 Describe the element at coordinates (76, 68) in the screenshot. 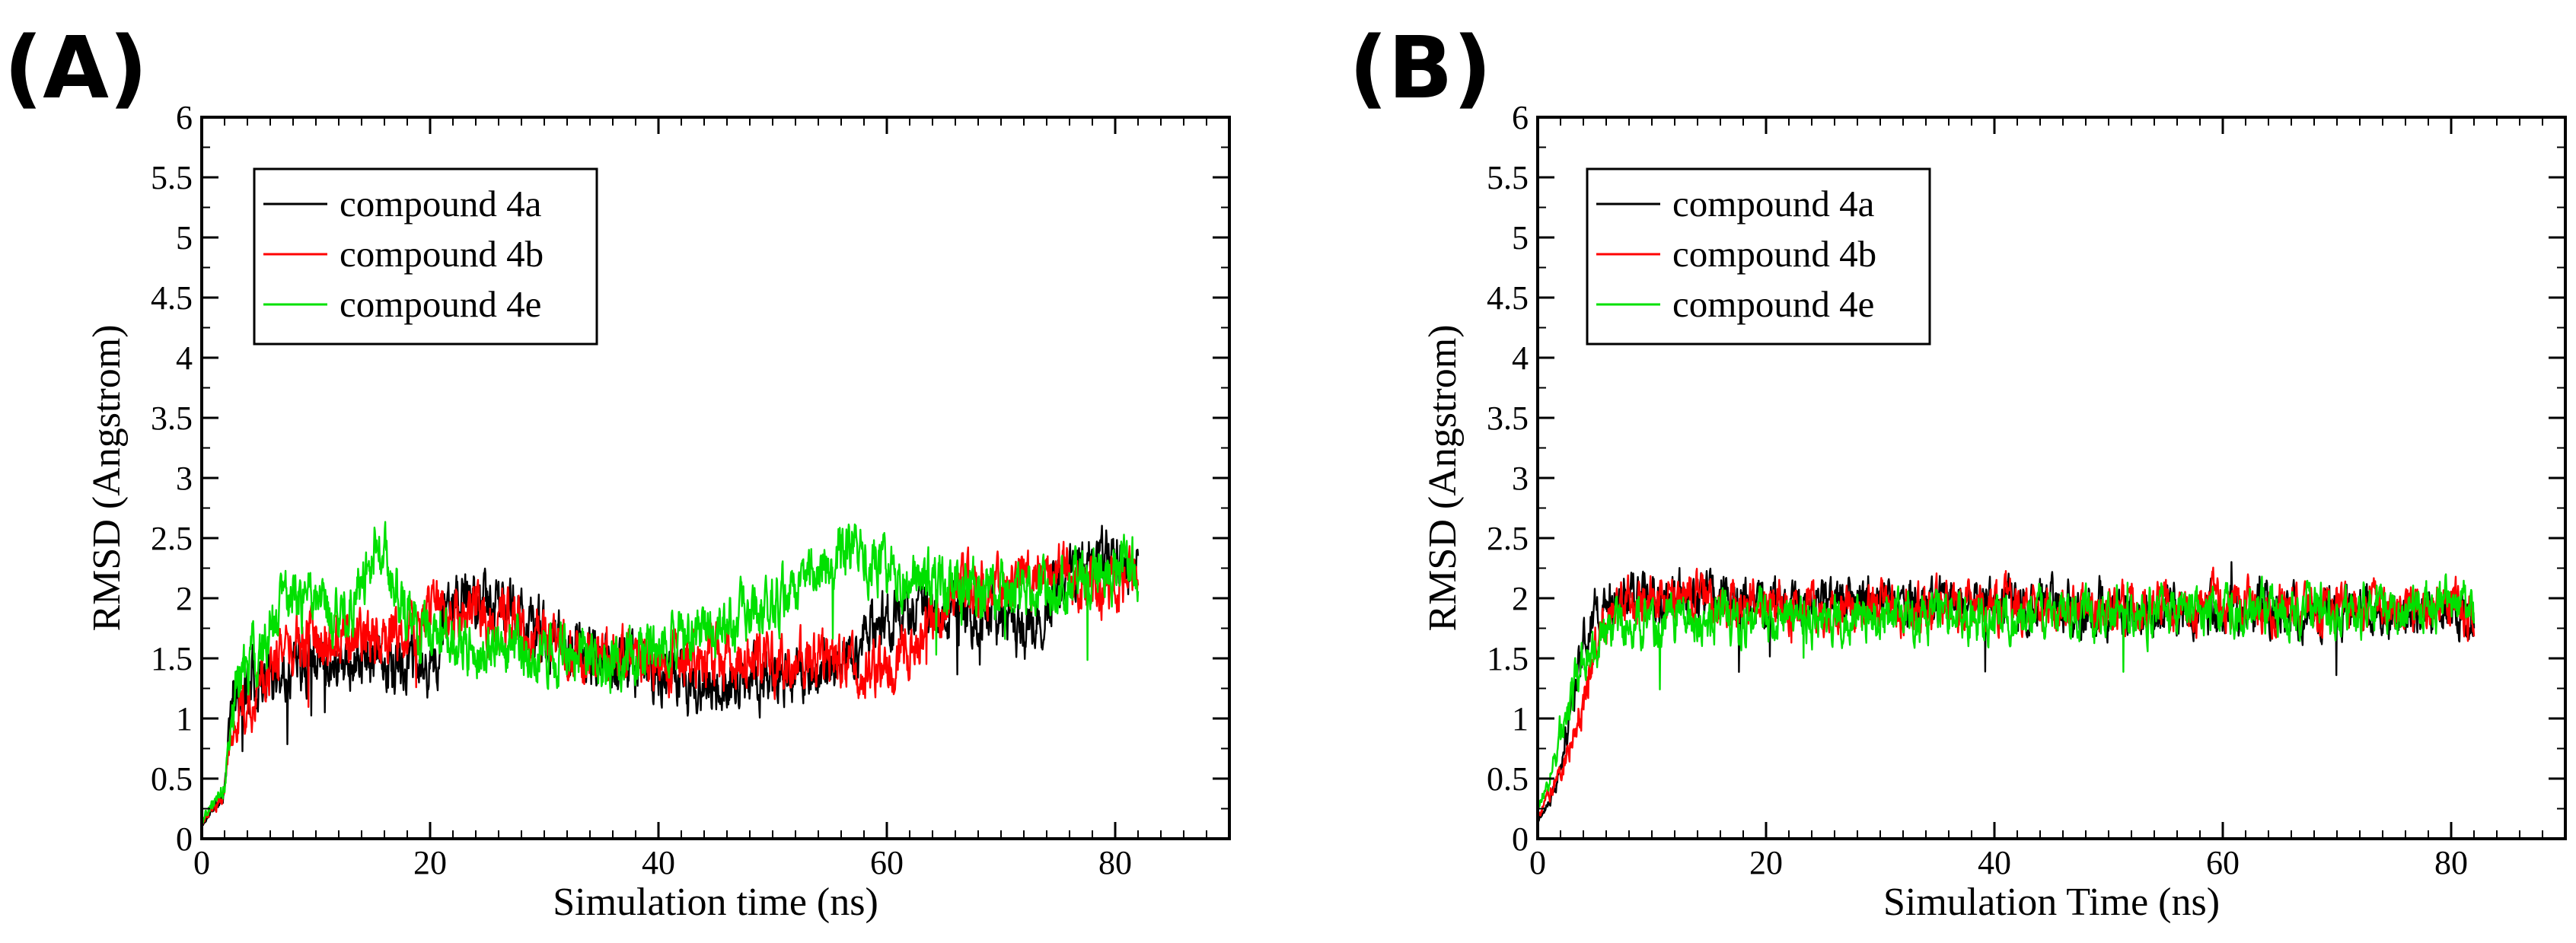

I see `panel-label: (A)` at that location.